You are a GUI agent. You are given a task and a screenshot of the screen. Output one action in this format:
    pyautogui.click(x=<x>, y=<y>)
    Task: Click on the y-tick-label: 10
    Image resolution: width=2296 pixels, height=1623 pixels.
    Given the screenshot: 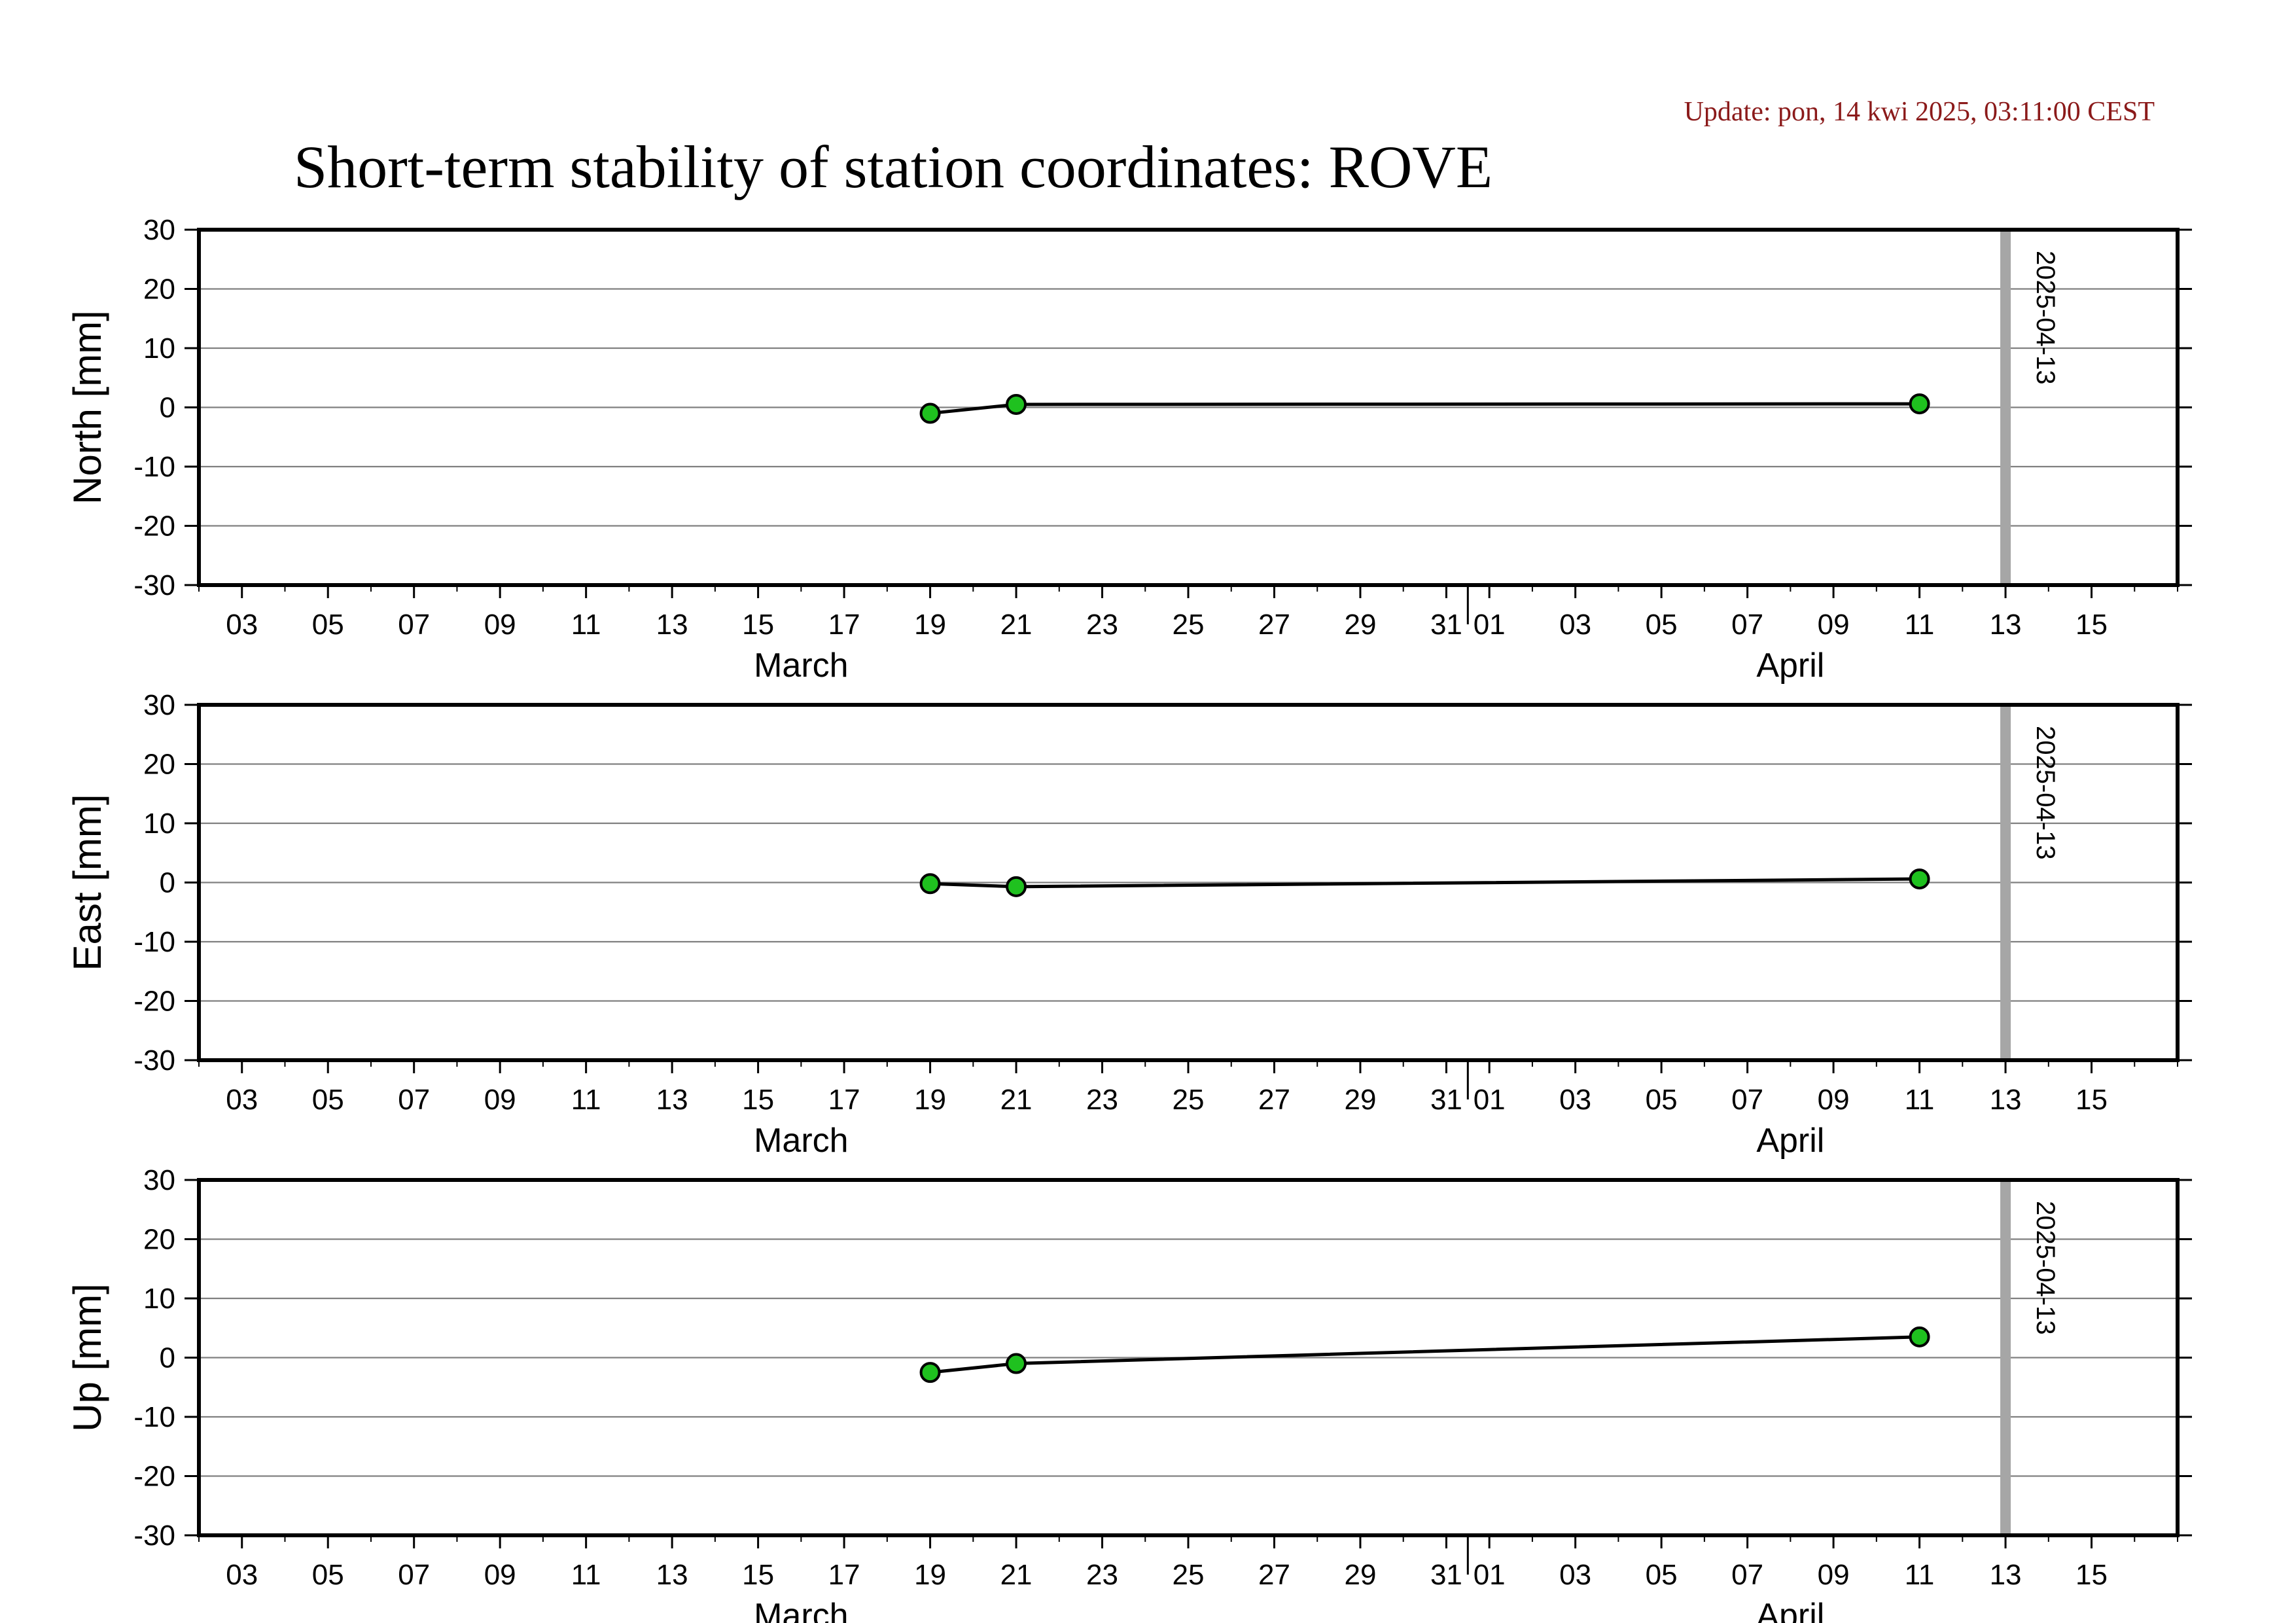 What is the action you would take?
    pyautogui.click(x=159, y=824)
    